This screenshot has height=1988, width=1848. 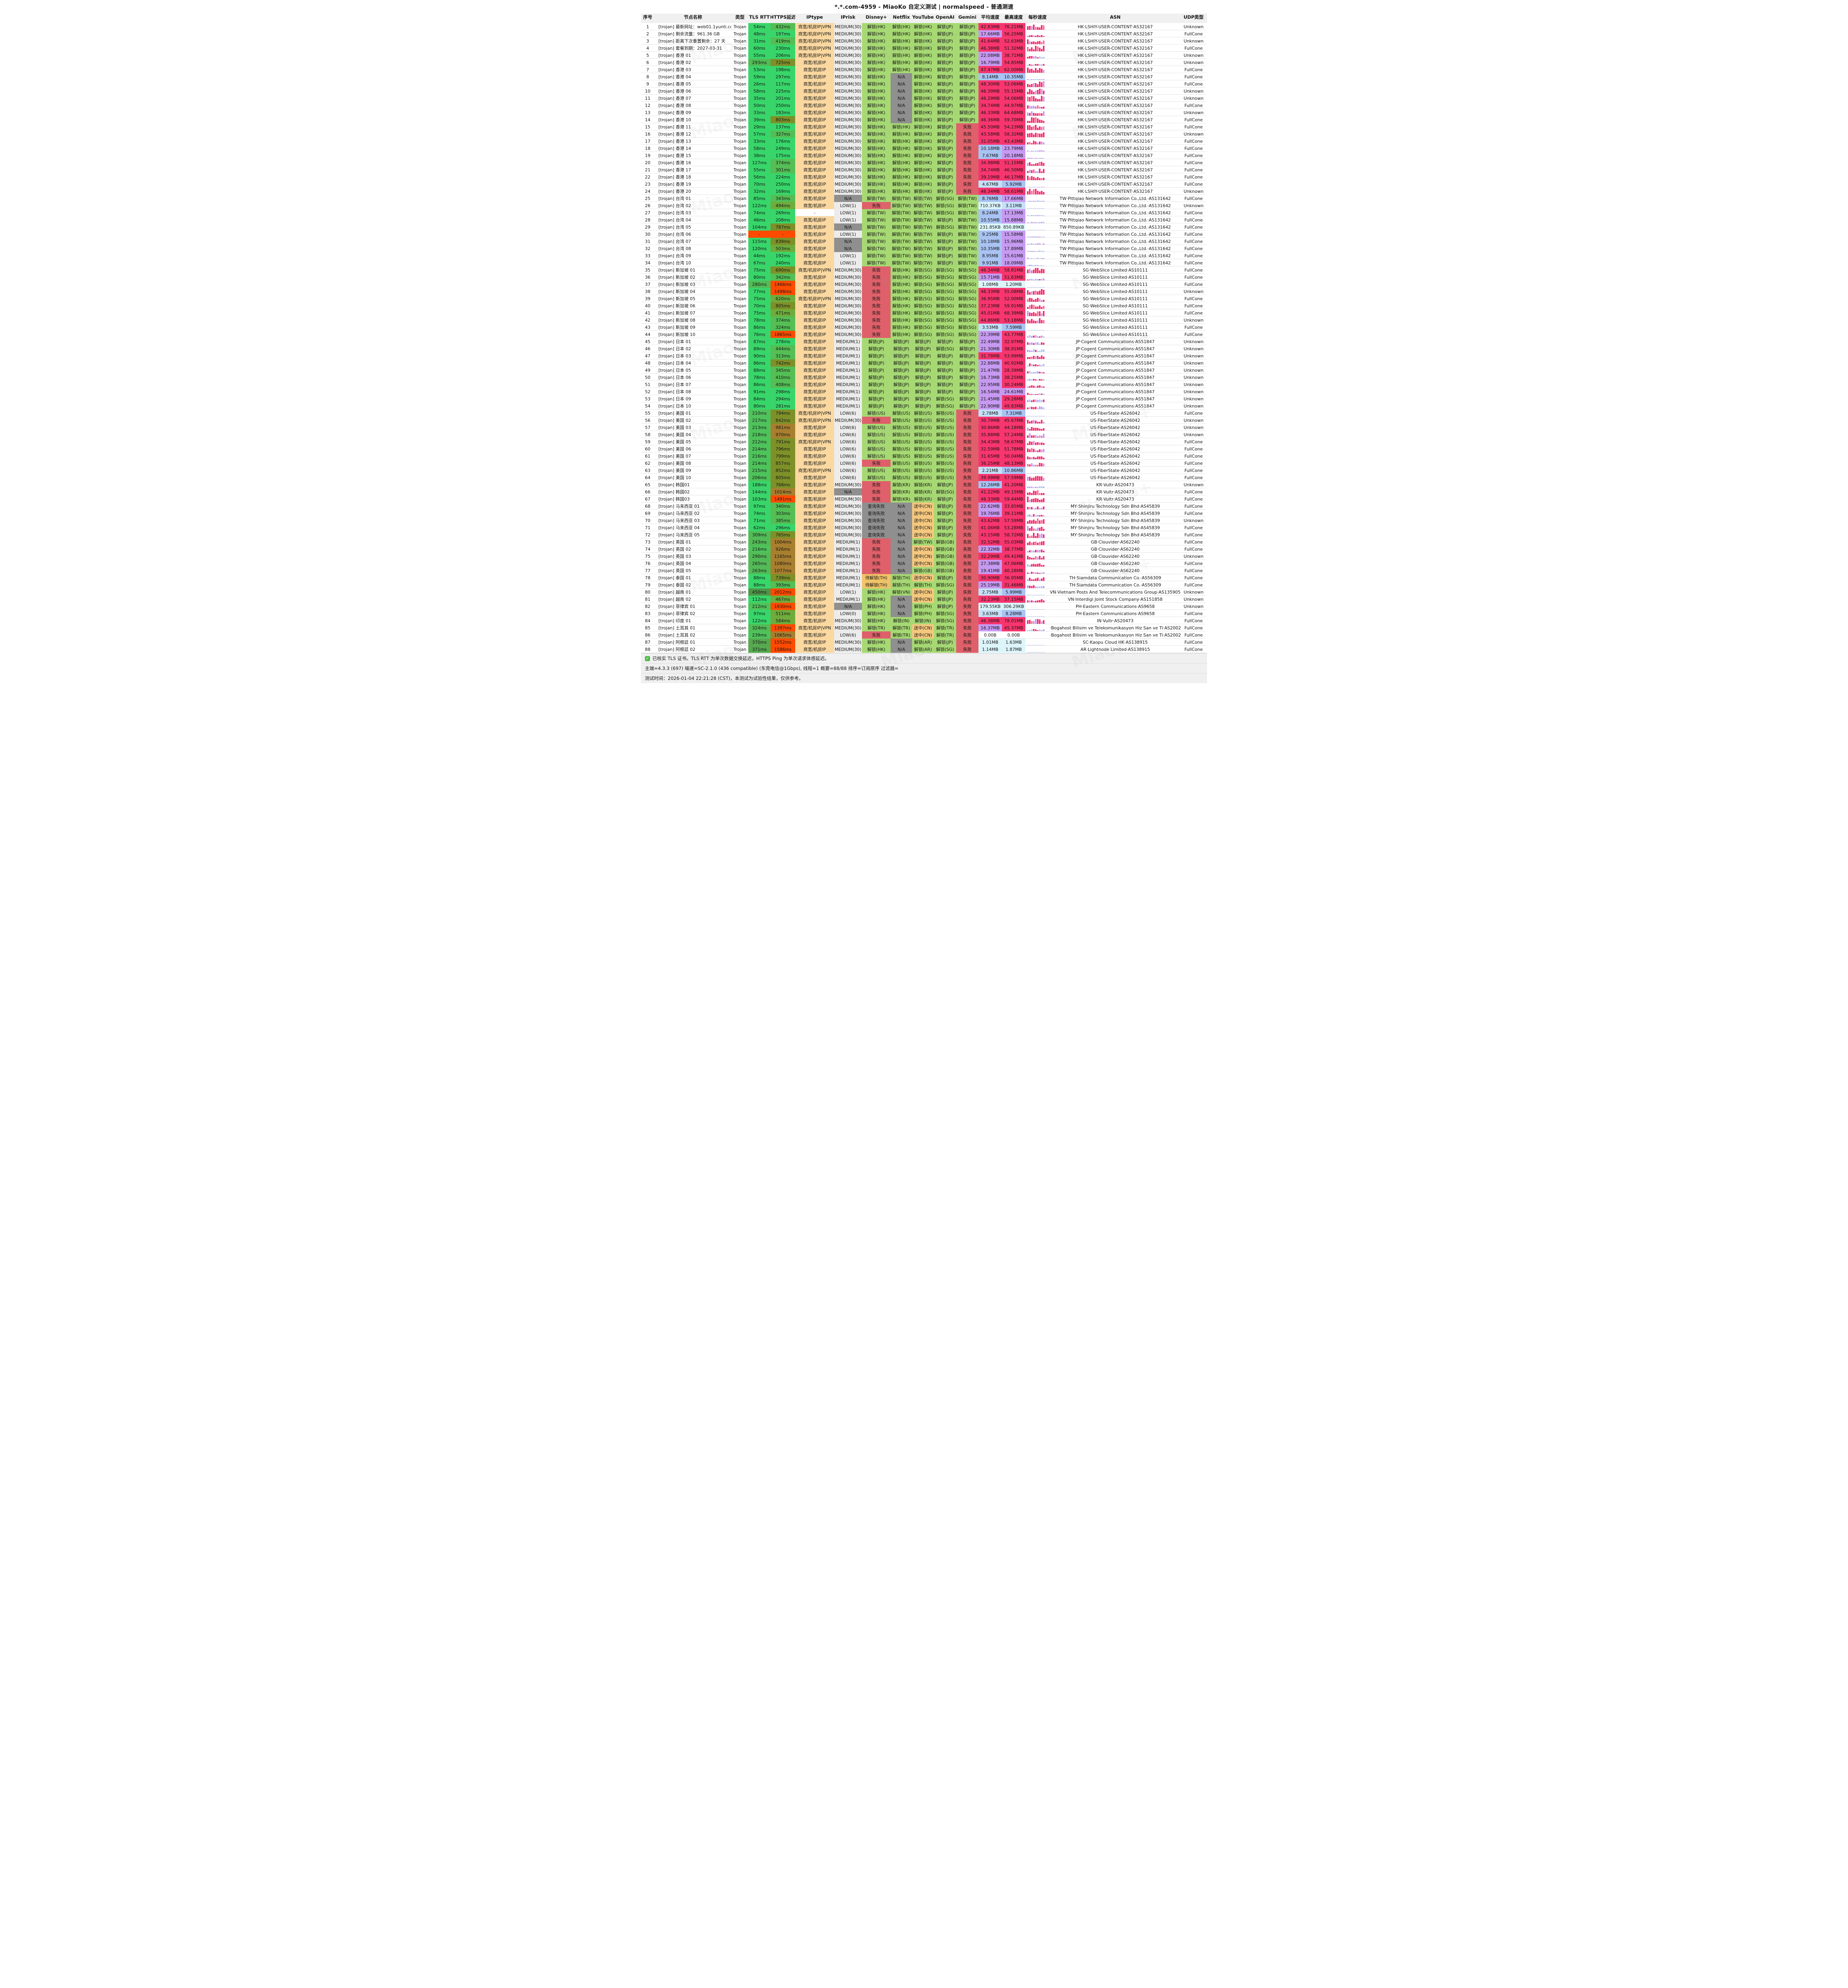 I want to click on cell-max-speed: 57.59MB, so click(x=1013, y=520).